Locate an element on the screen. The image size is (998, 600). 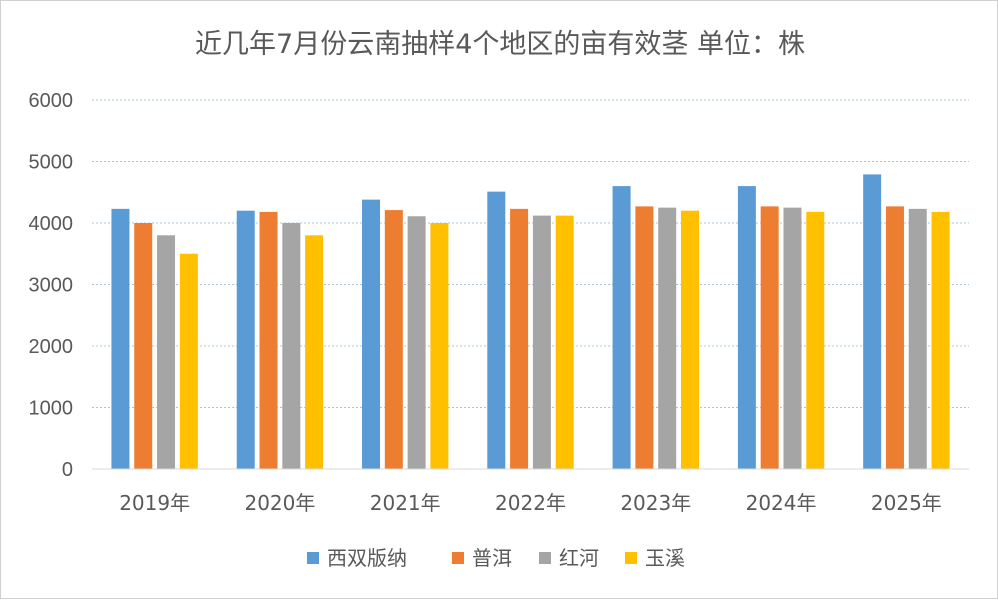
x-tick-label: 2024年 is located at coordinates (781, 503).